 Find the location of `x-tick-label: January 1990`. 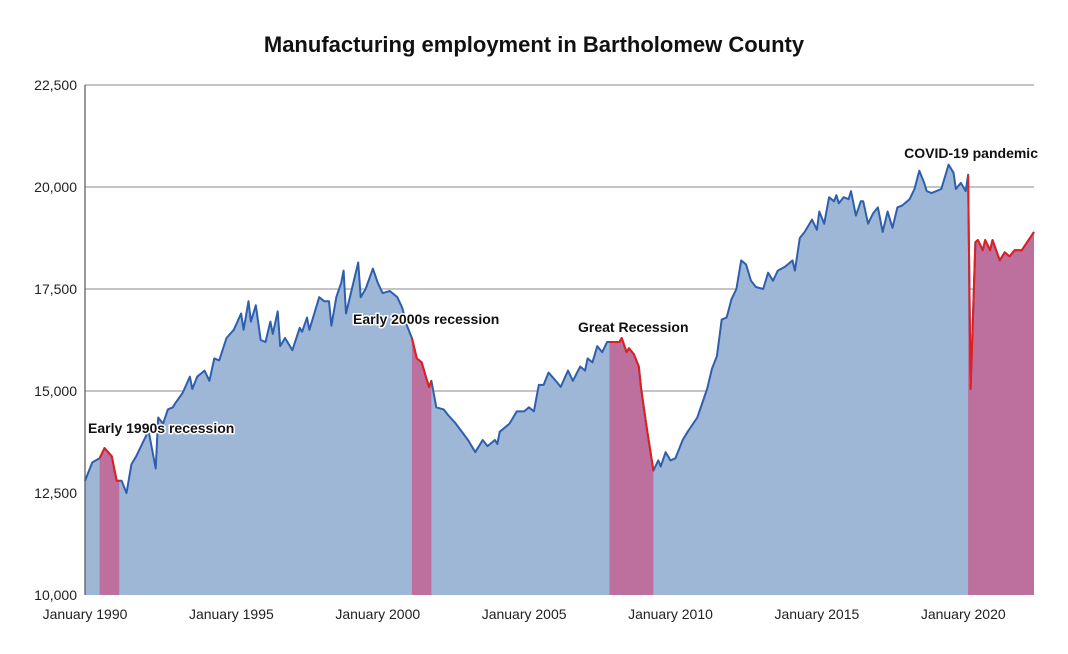

x-tick-label: January 1990 is located at coordinates (85, 614).